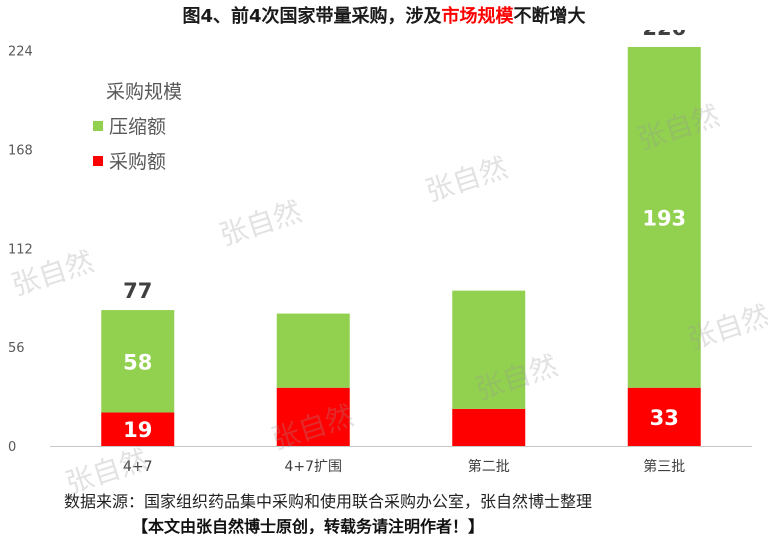 The image size is (768, 542). What do you see at coordinates (20, 52) in the screenshot?
I see `y-tick-label: 224` at bounding box center [20, 52].